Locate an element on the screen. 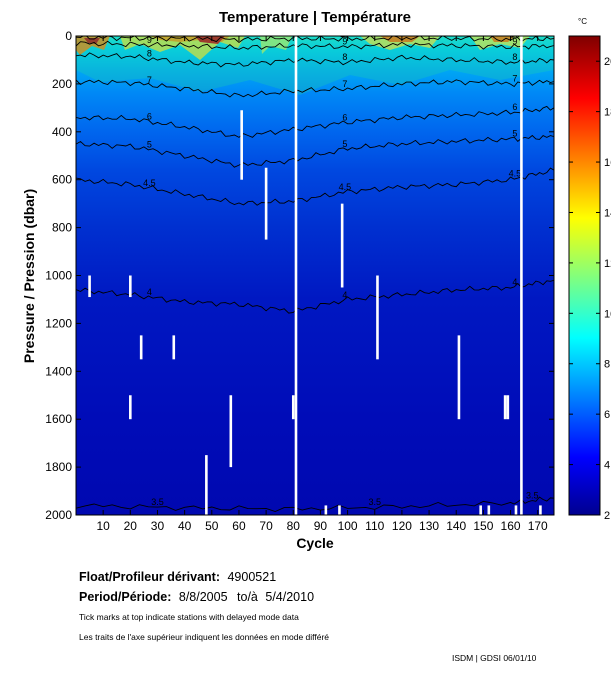 The height and width of the screenshot is (675, 611). period-to: to/à is located at coordinates (247, 597).